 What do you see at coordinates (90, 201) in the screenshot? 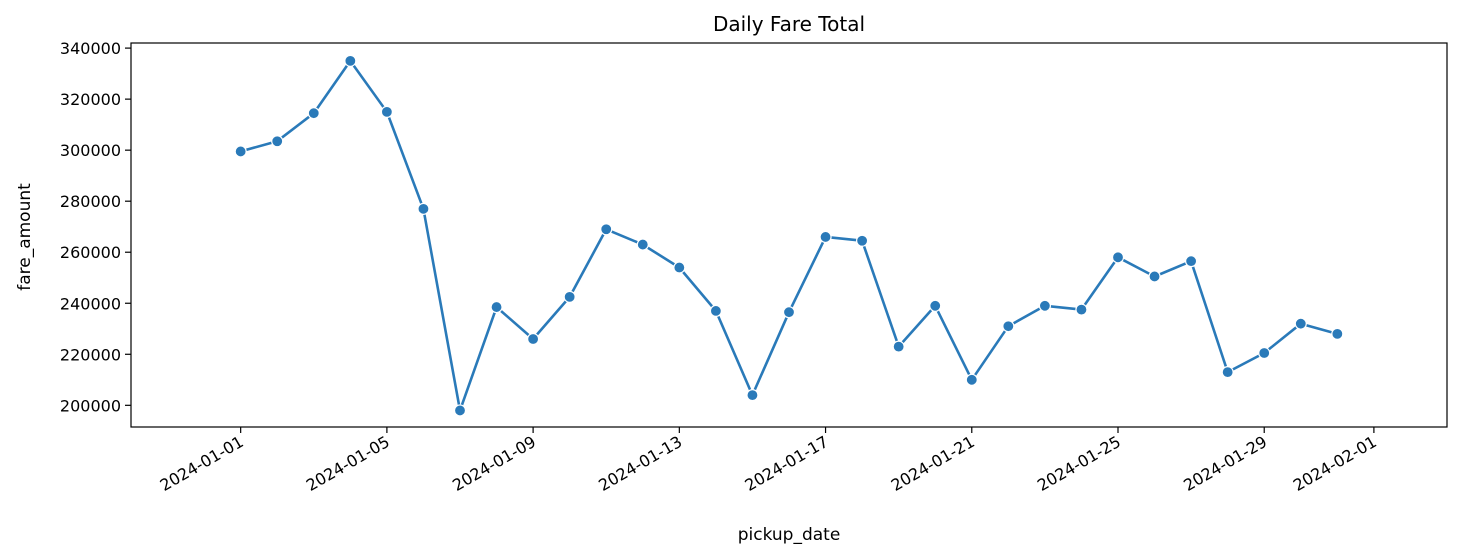
I see `y-tick-label: 280000` at bounding box center [90, 201].